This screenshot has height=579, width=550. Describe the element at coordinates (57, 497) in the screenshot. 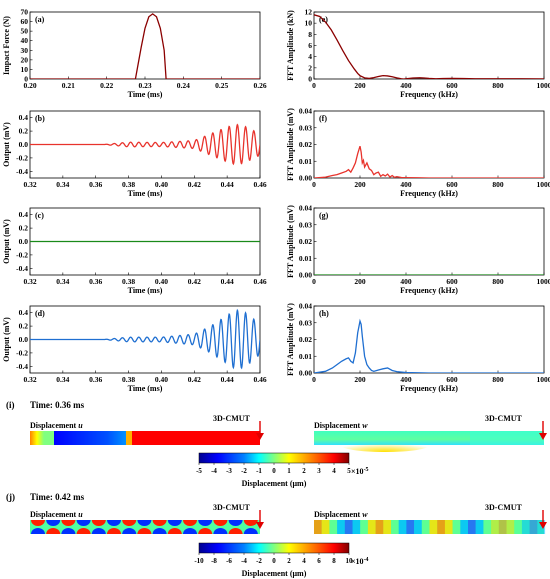

I see `time-label-j: Time: 0.42 ms` at that location.